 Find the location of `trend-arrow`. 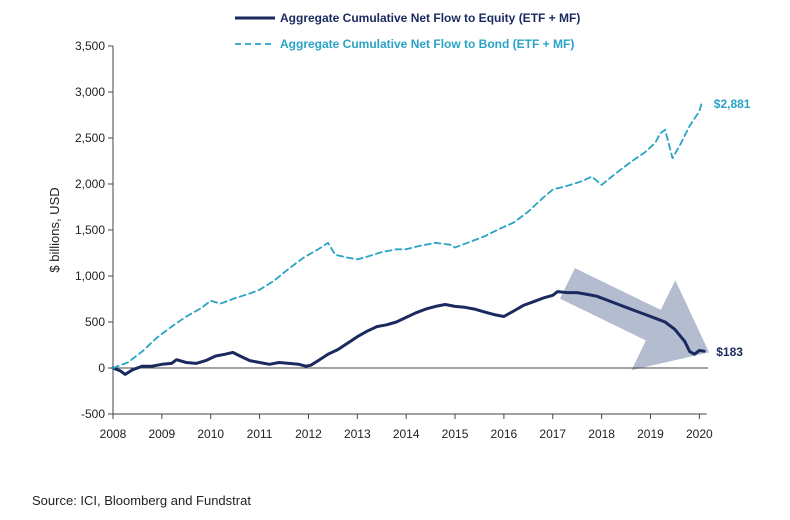

trend-arrow is located at coordinates (635, 319).